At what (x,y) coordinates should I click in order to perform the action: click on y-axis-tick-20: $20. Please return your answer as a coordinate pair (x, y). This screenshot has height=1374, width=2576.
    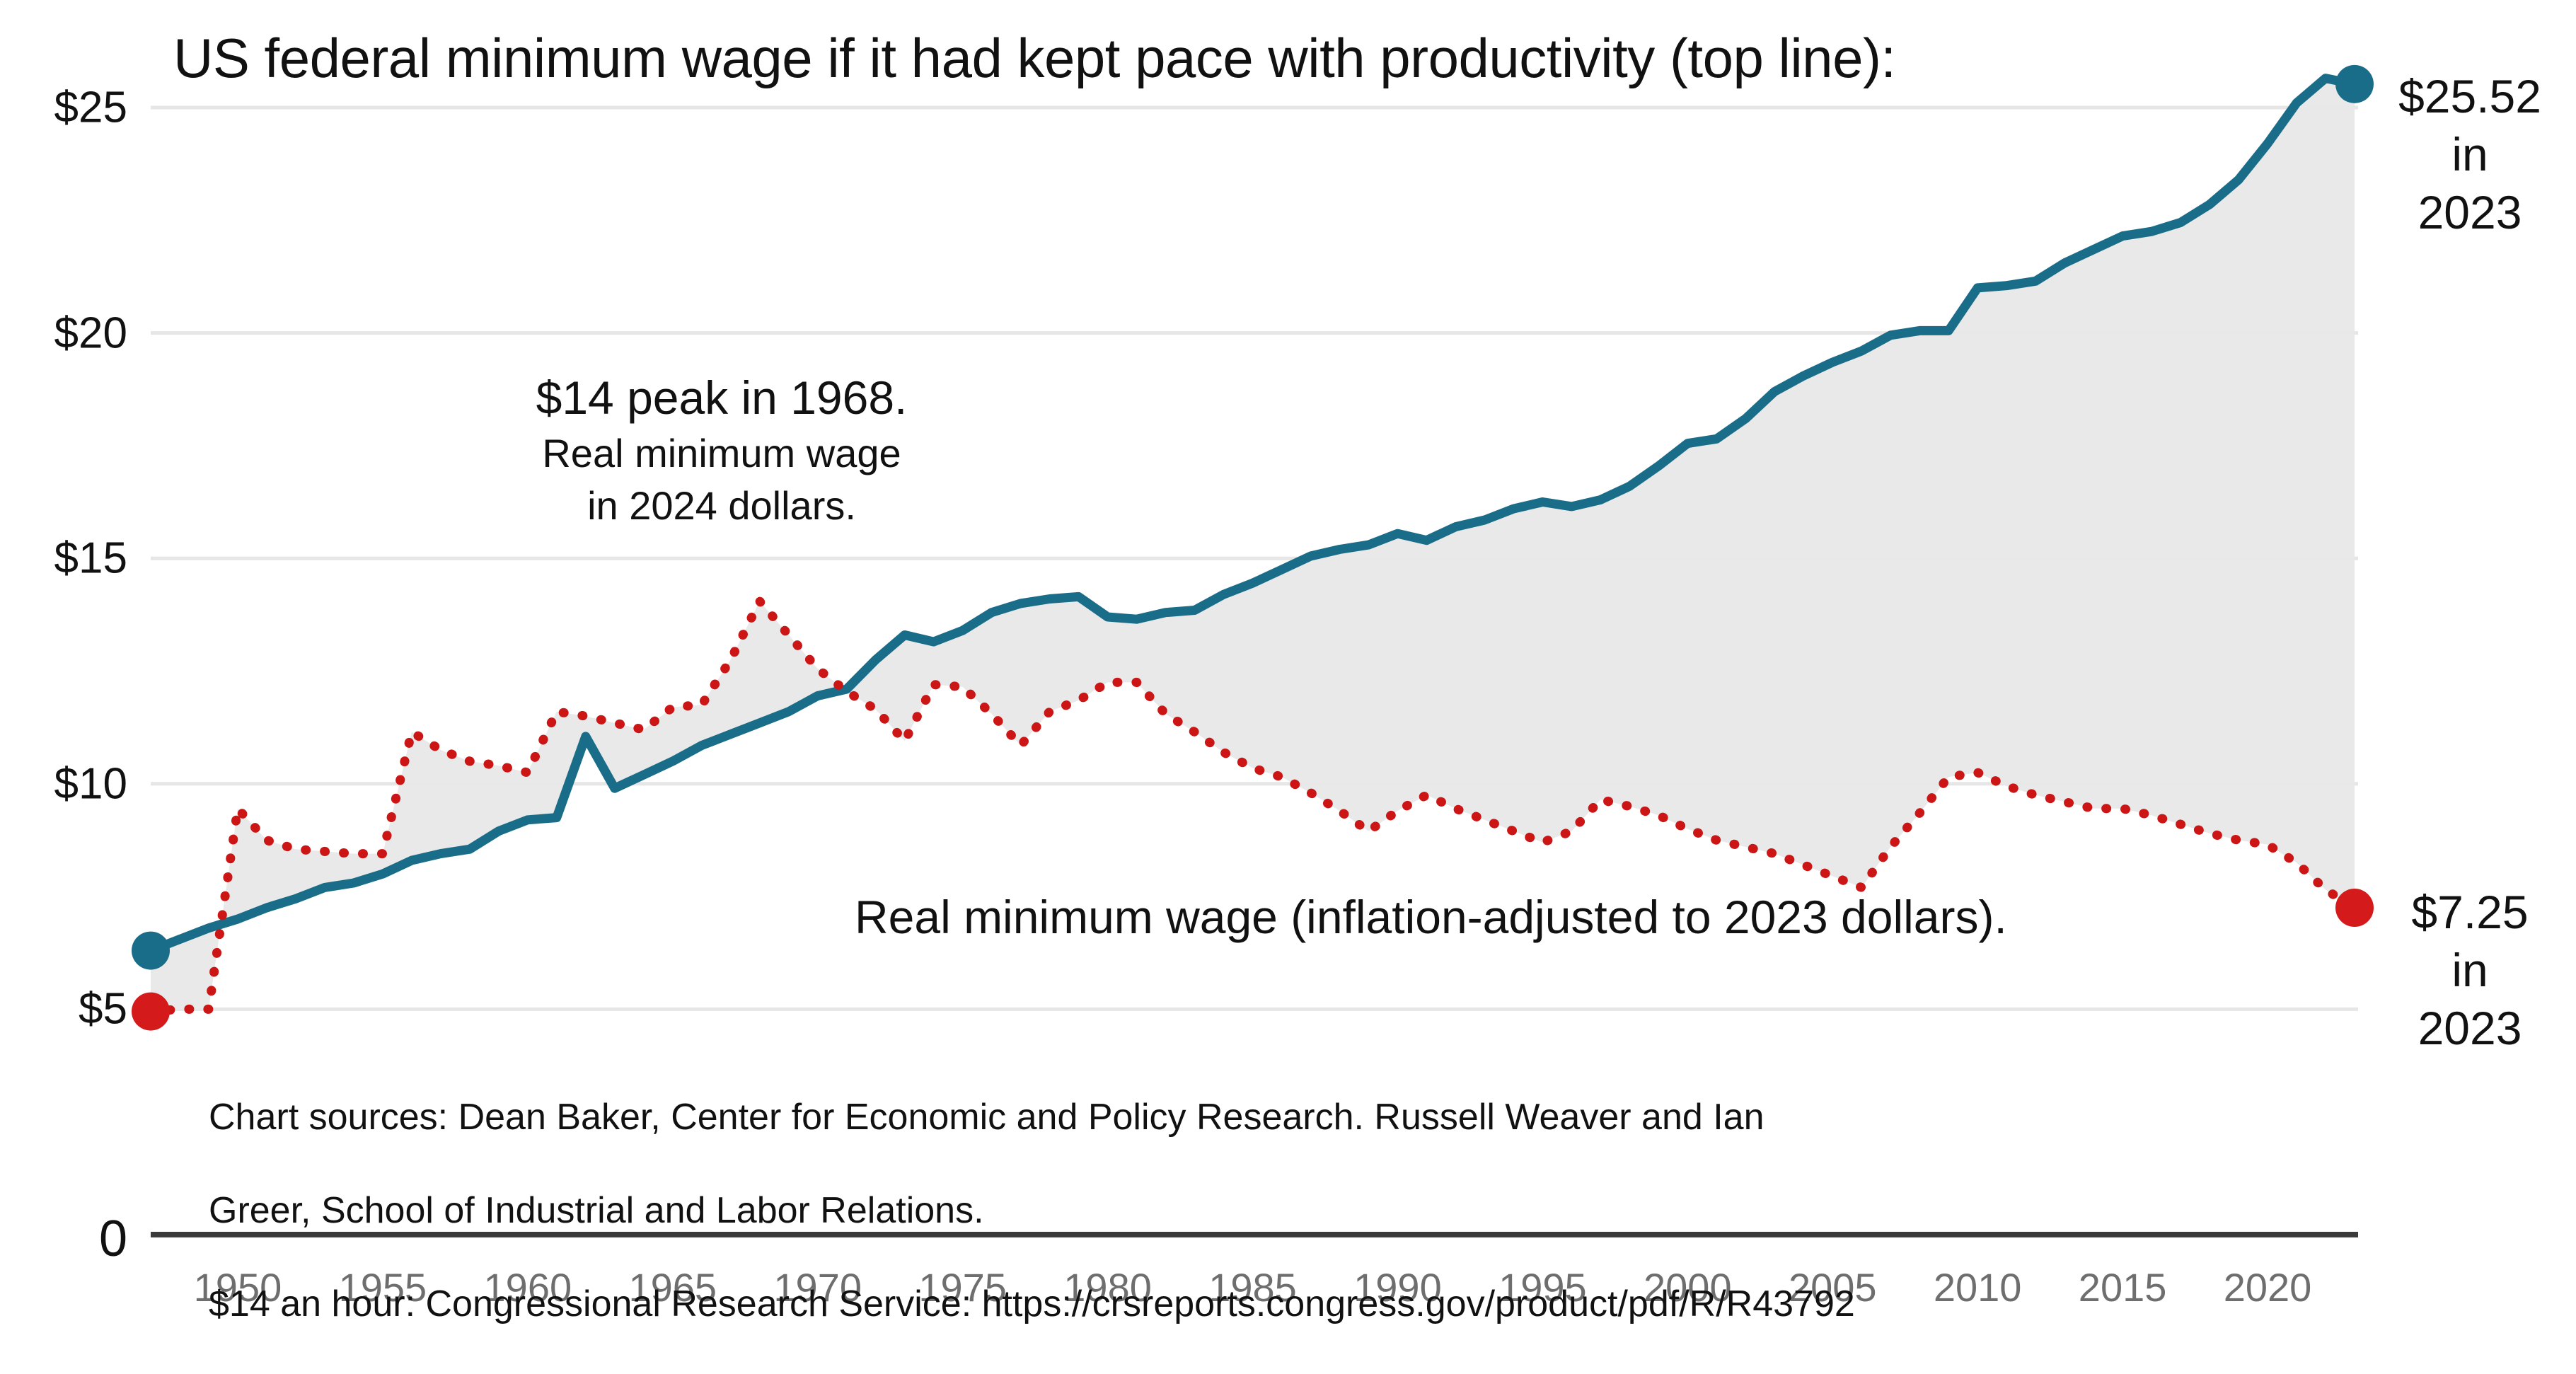
    Looking at the image, I should click on (90, 333).